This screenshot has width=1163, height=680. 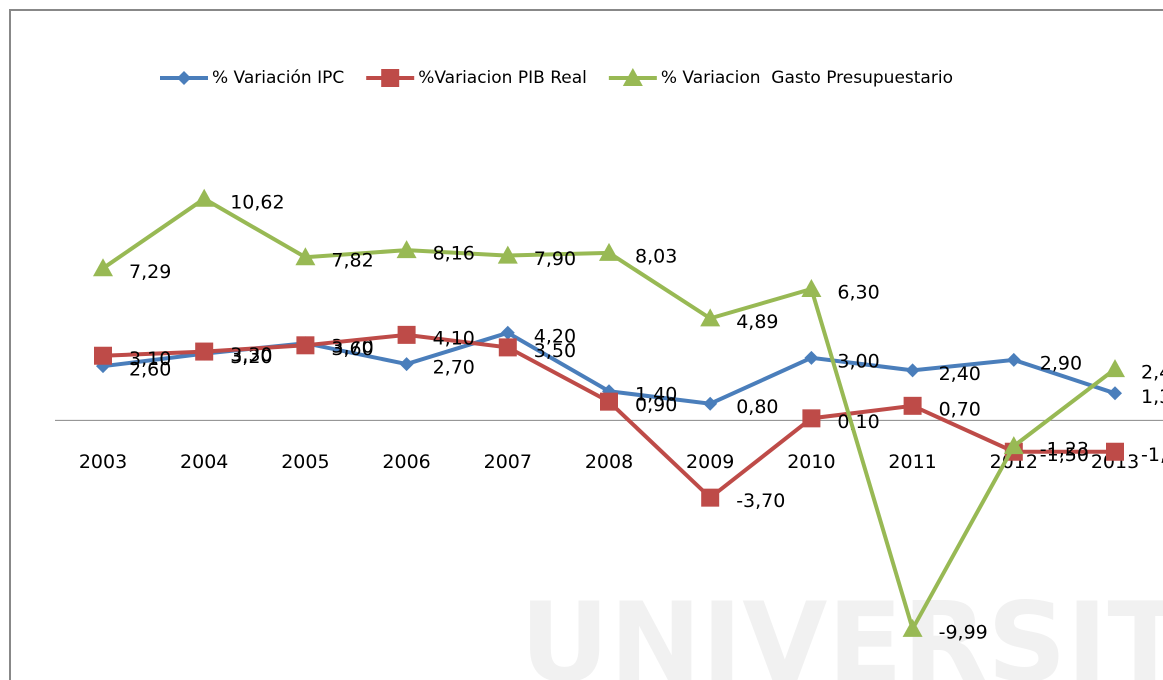 What do you see at coordinates (1061, 363) in the screenshot?
I see `data-label: 2,90` at bounding box center [1061, 363].